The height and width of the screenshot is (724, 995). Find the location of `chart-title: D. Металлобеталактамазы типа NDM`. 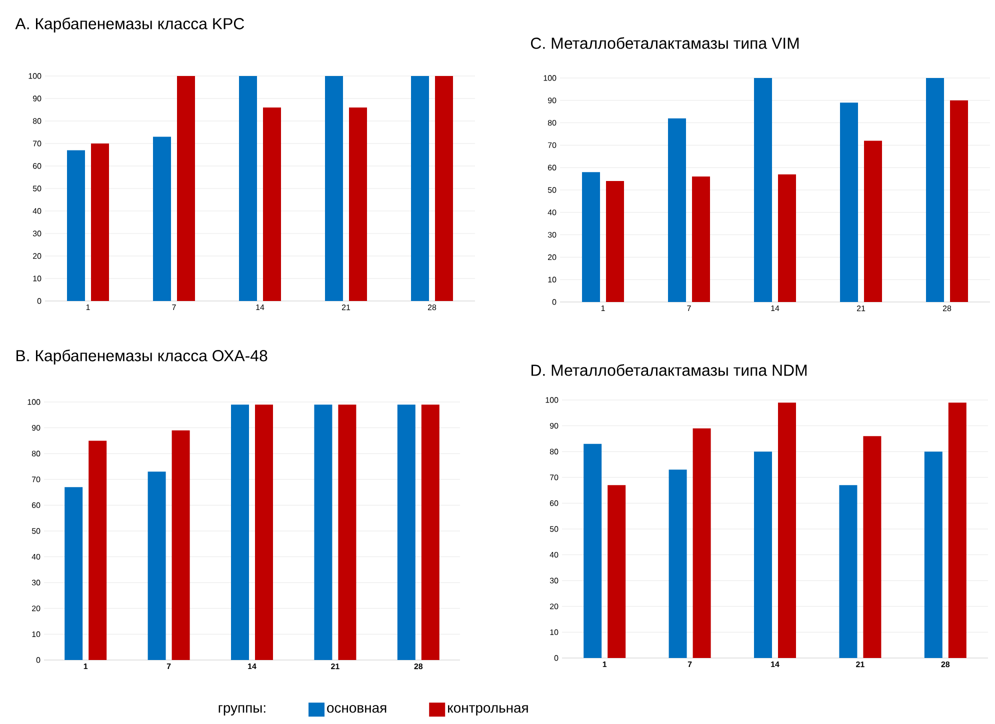

chart-title: D. Металлобеталактамазы типа NDM is located at coordinates (669, 370).